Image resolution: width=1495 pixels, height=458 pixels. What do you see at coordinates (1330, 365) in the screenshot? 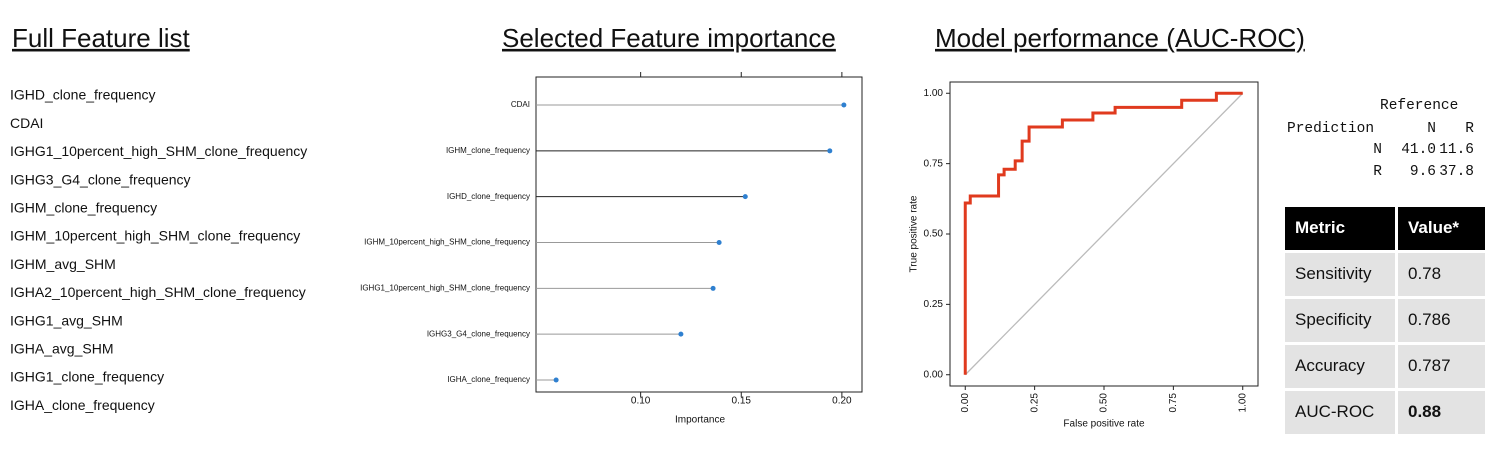
I see `table-cell: Accuracy` at bounding box center [1330, 365].